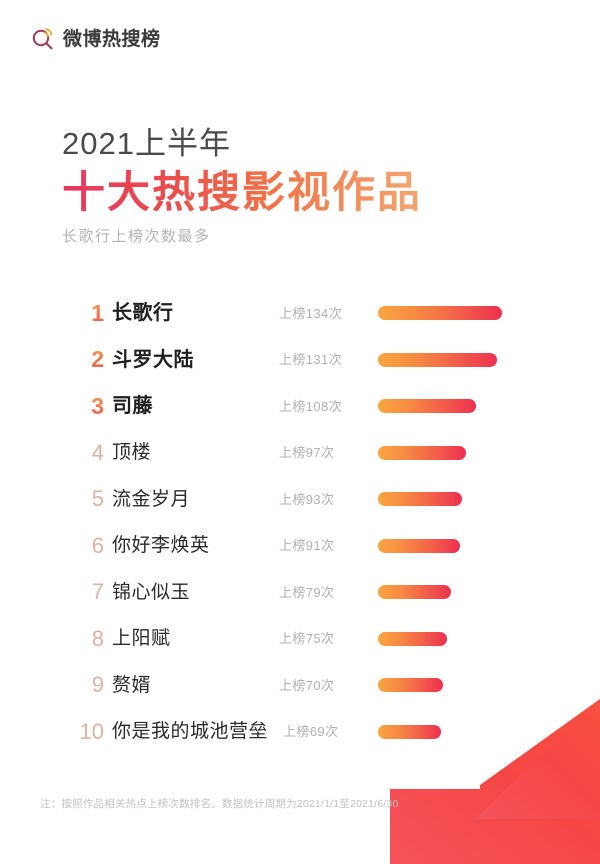  What do you see at coordinates (307, 499) in the screenshot?
I see `appearance-count: 上榜93次` at bounding box center [307, 499].